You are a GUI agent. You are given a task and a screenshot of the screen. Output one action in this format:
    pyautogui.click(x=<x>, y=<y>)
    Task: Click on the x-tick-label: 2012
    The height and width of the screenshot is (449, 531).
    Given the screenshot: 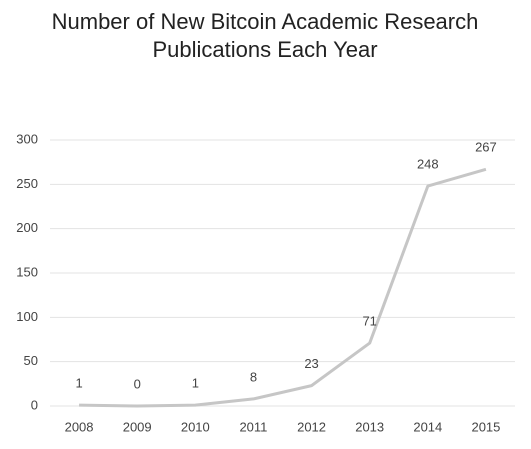 What is the action you would take?
    pyautogui.click(x=311, y=426)
    